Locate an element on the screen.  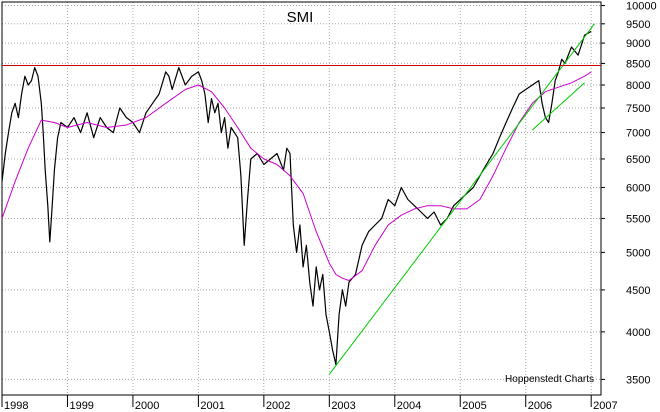
chart-credit: Hoppenstedt Charts is located at coordinates (549, 379).